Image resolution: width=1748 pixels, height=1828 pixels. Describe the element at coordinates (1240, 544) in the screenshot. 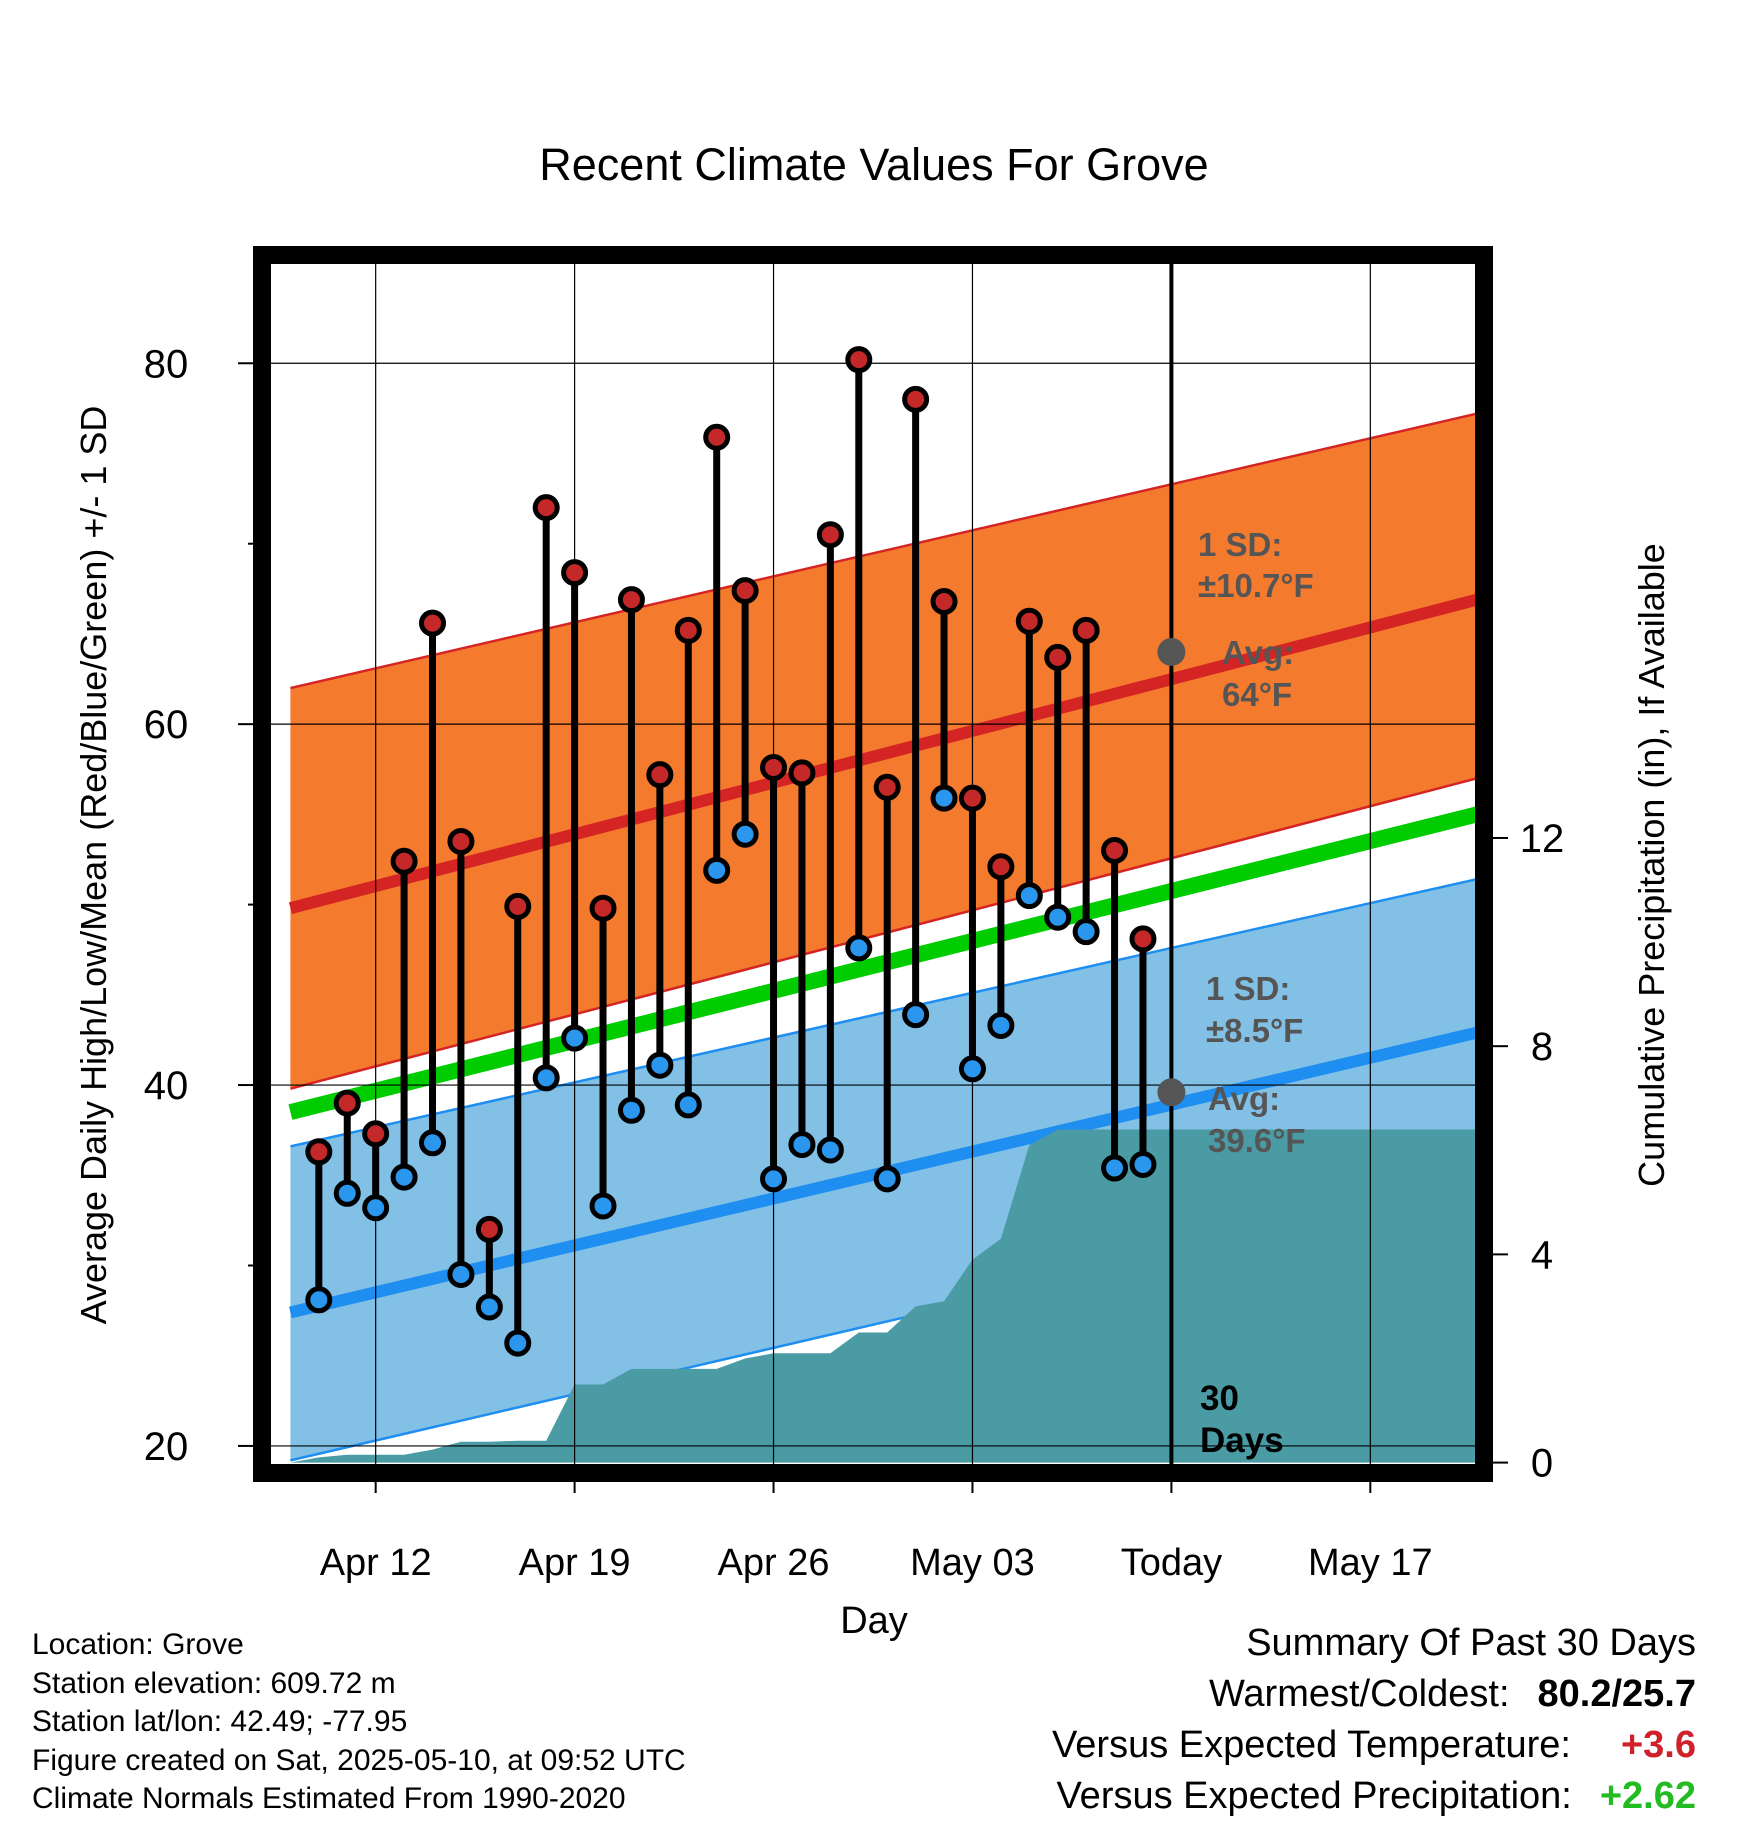

I see `high-sd-label: 1 SD:` at that location.